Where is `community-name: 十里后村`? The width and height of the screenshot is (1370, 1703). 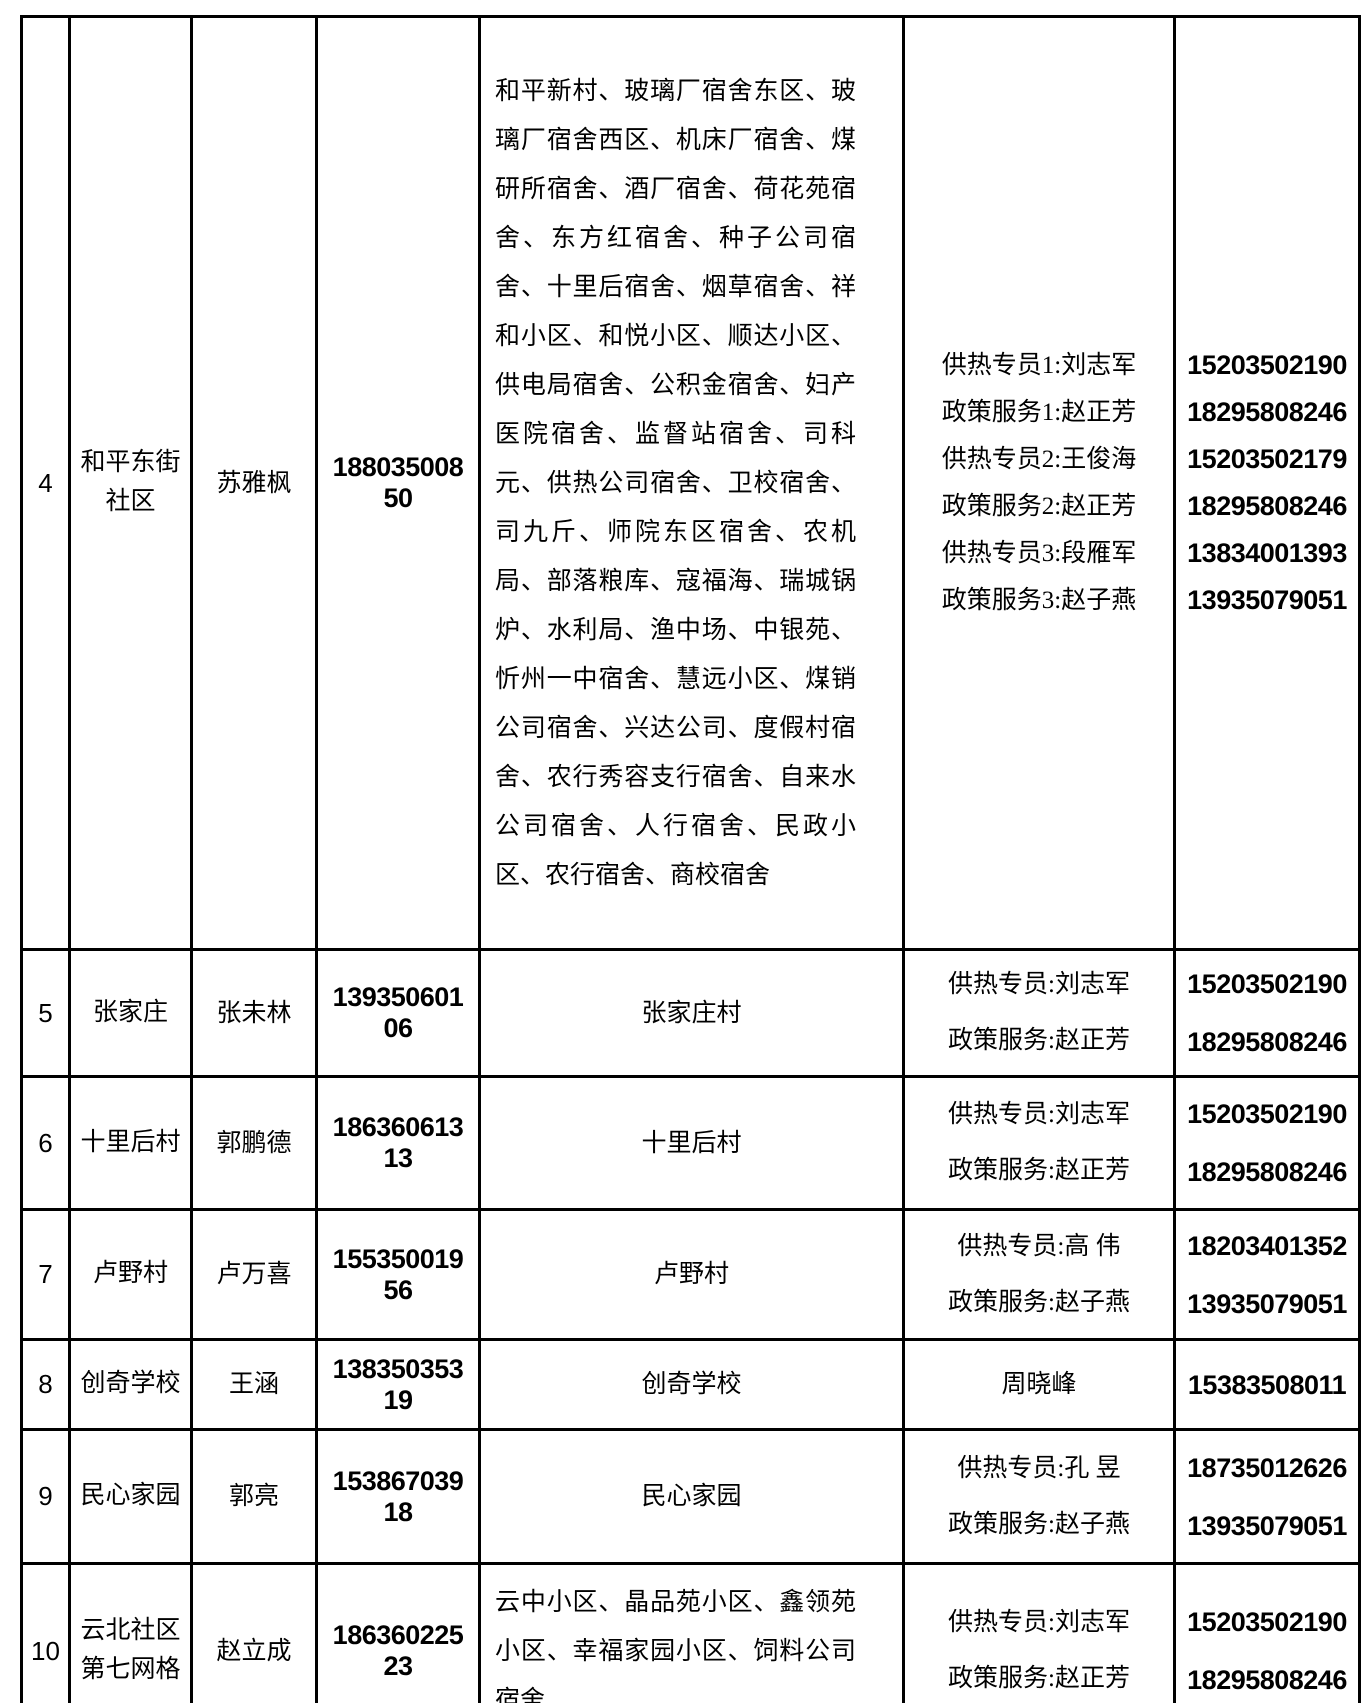 community-name: 十里后村 is located at coordinates (130, 1143).